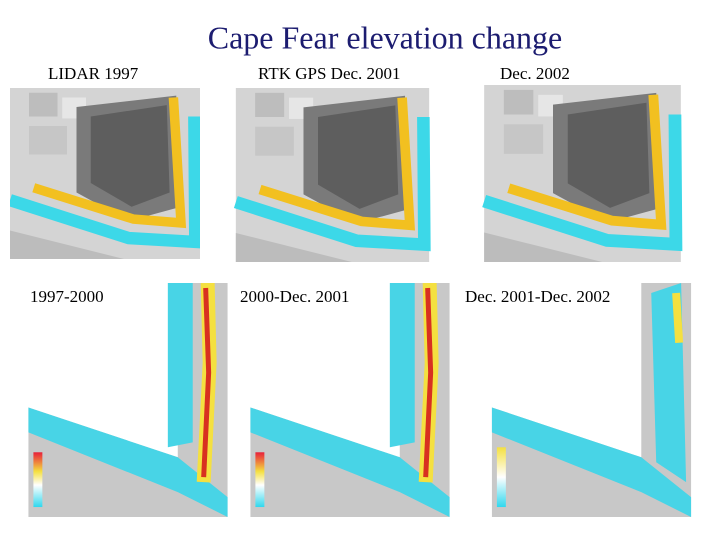 The width and height of the screenshot is (720, 540). I want to click on panel-label: LIDAR 1997, so click(93, 73).